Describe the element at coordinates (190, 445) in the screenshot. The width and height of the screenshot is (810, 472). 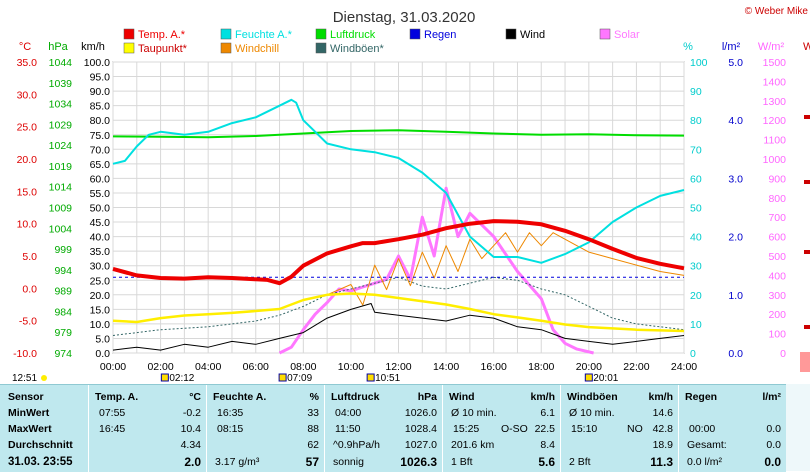
I see `temp-avg-value: 4.34` at that location.